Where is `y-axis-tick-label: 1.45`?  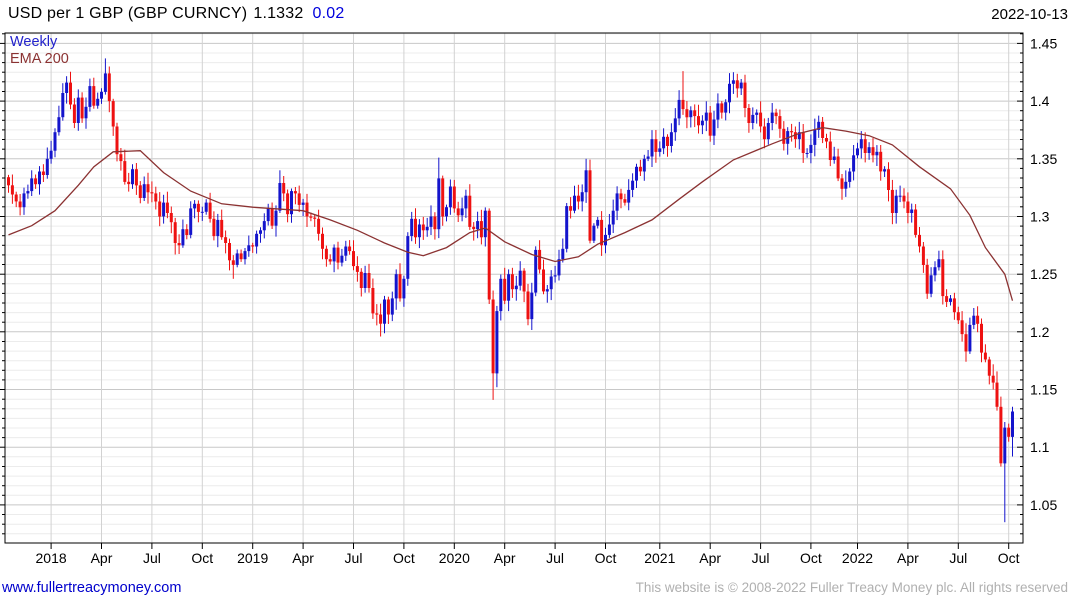 y-axis-tick-label: 1.45 is located at coordinates (1043, 43).